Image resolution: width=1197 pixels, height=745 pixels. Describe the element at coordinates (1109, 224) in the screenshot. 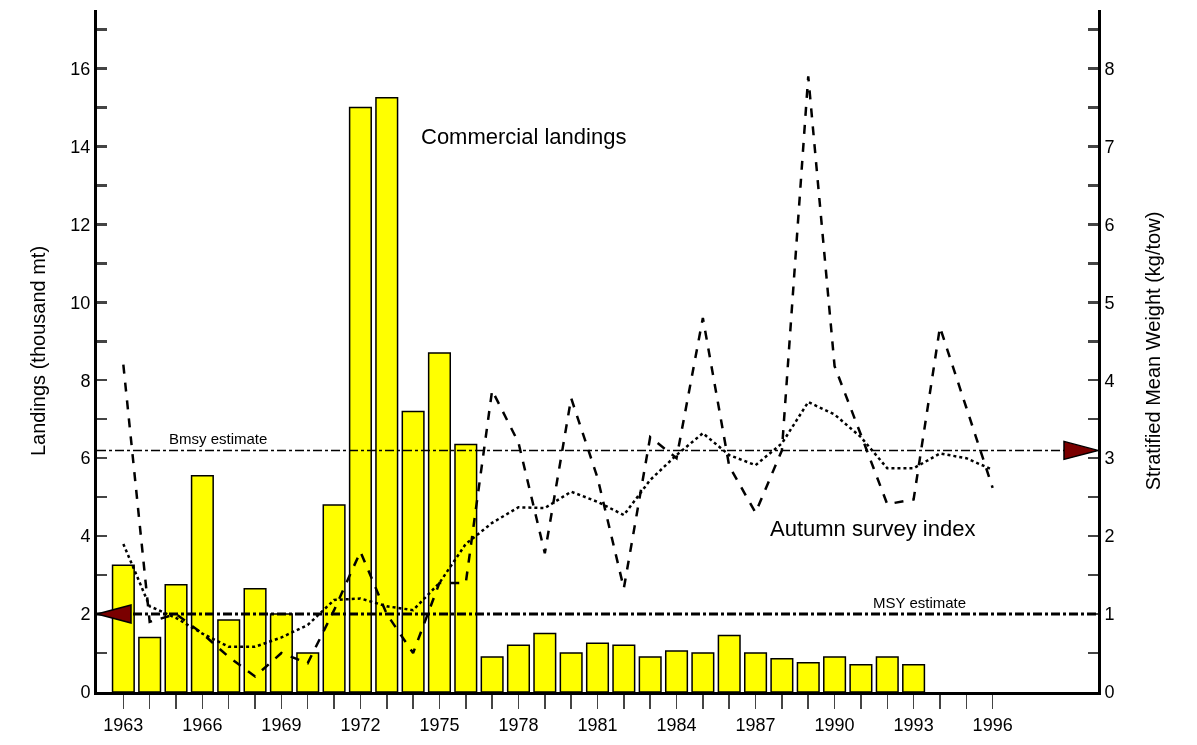

I see `y2-tick-label: 6` at that location.